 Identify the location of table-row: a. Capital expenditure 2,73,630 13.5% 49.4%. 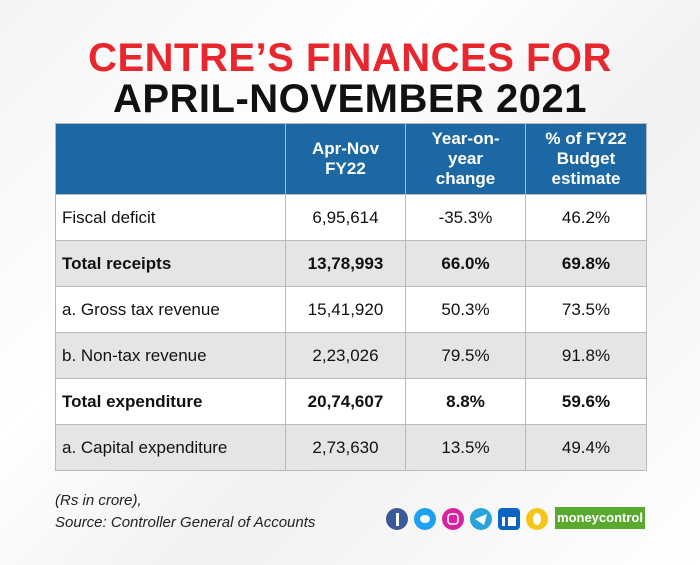
(351, 447).